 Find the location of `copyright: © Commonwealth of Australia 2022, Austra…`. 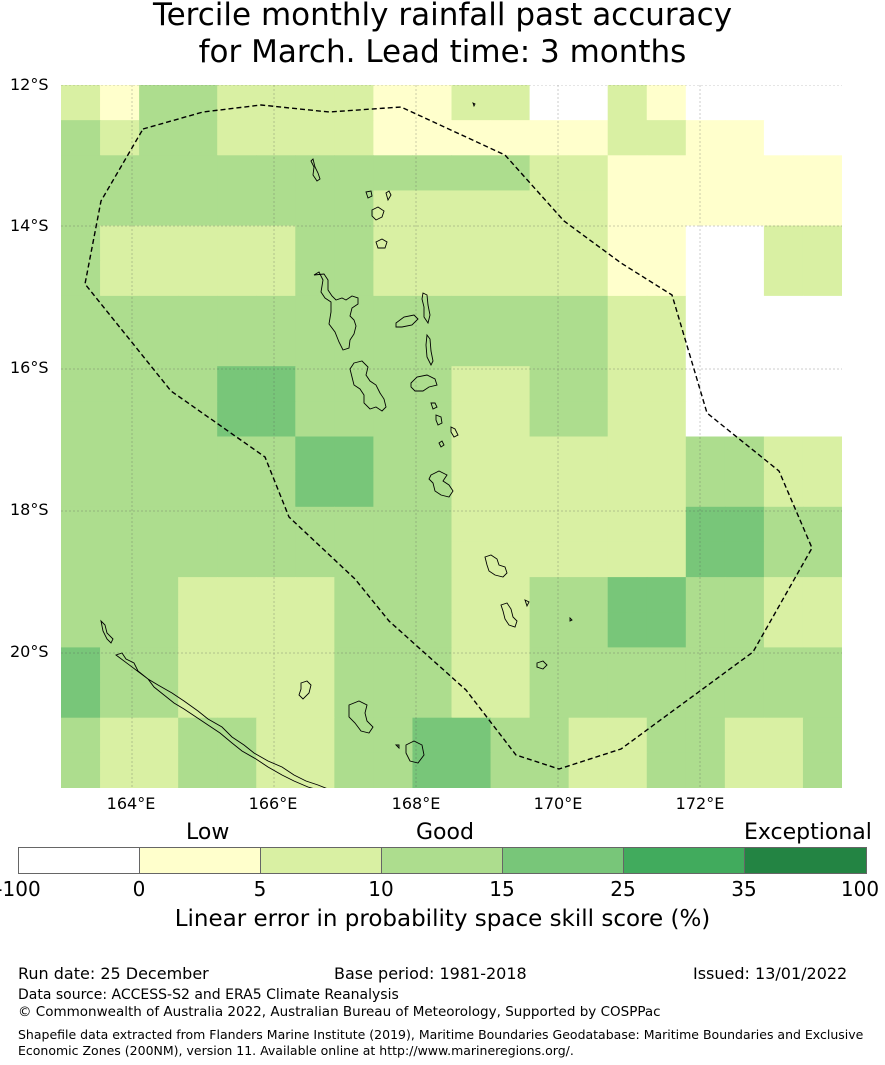

copyright: © Commonwealth of Australia 2022, Austra… is located at coordinates (339, 1012).